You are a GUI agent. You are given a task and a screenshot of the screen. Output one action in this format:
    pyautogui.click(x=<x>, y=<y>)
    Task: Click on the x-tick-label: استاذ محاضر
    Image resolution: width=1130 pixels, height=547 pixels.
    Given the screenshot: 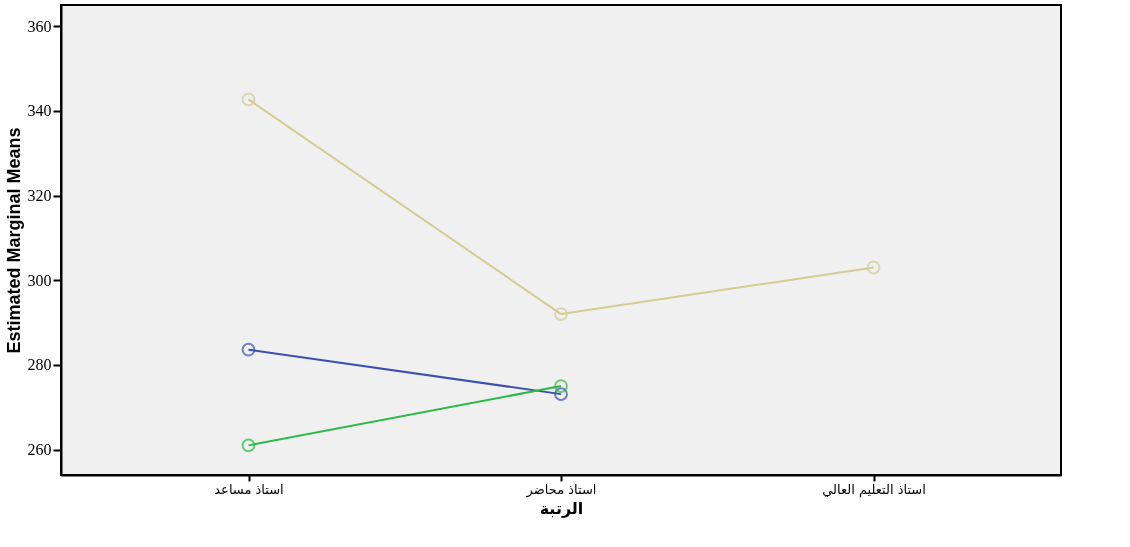 What is the action you would take?
    pyautogui.click(x=561, y=489)
    